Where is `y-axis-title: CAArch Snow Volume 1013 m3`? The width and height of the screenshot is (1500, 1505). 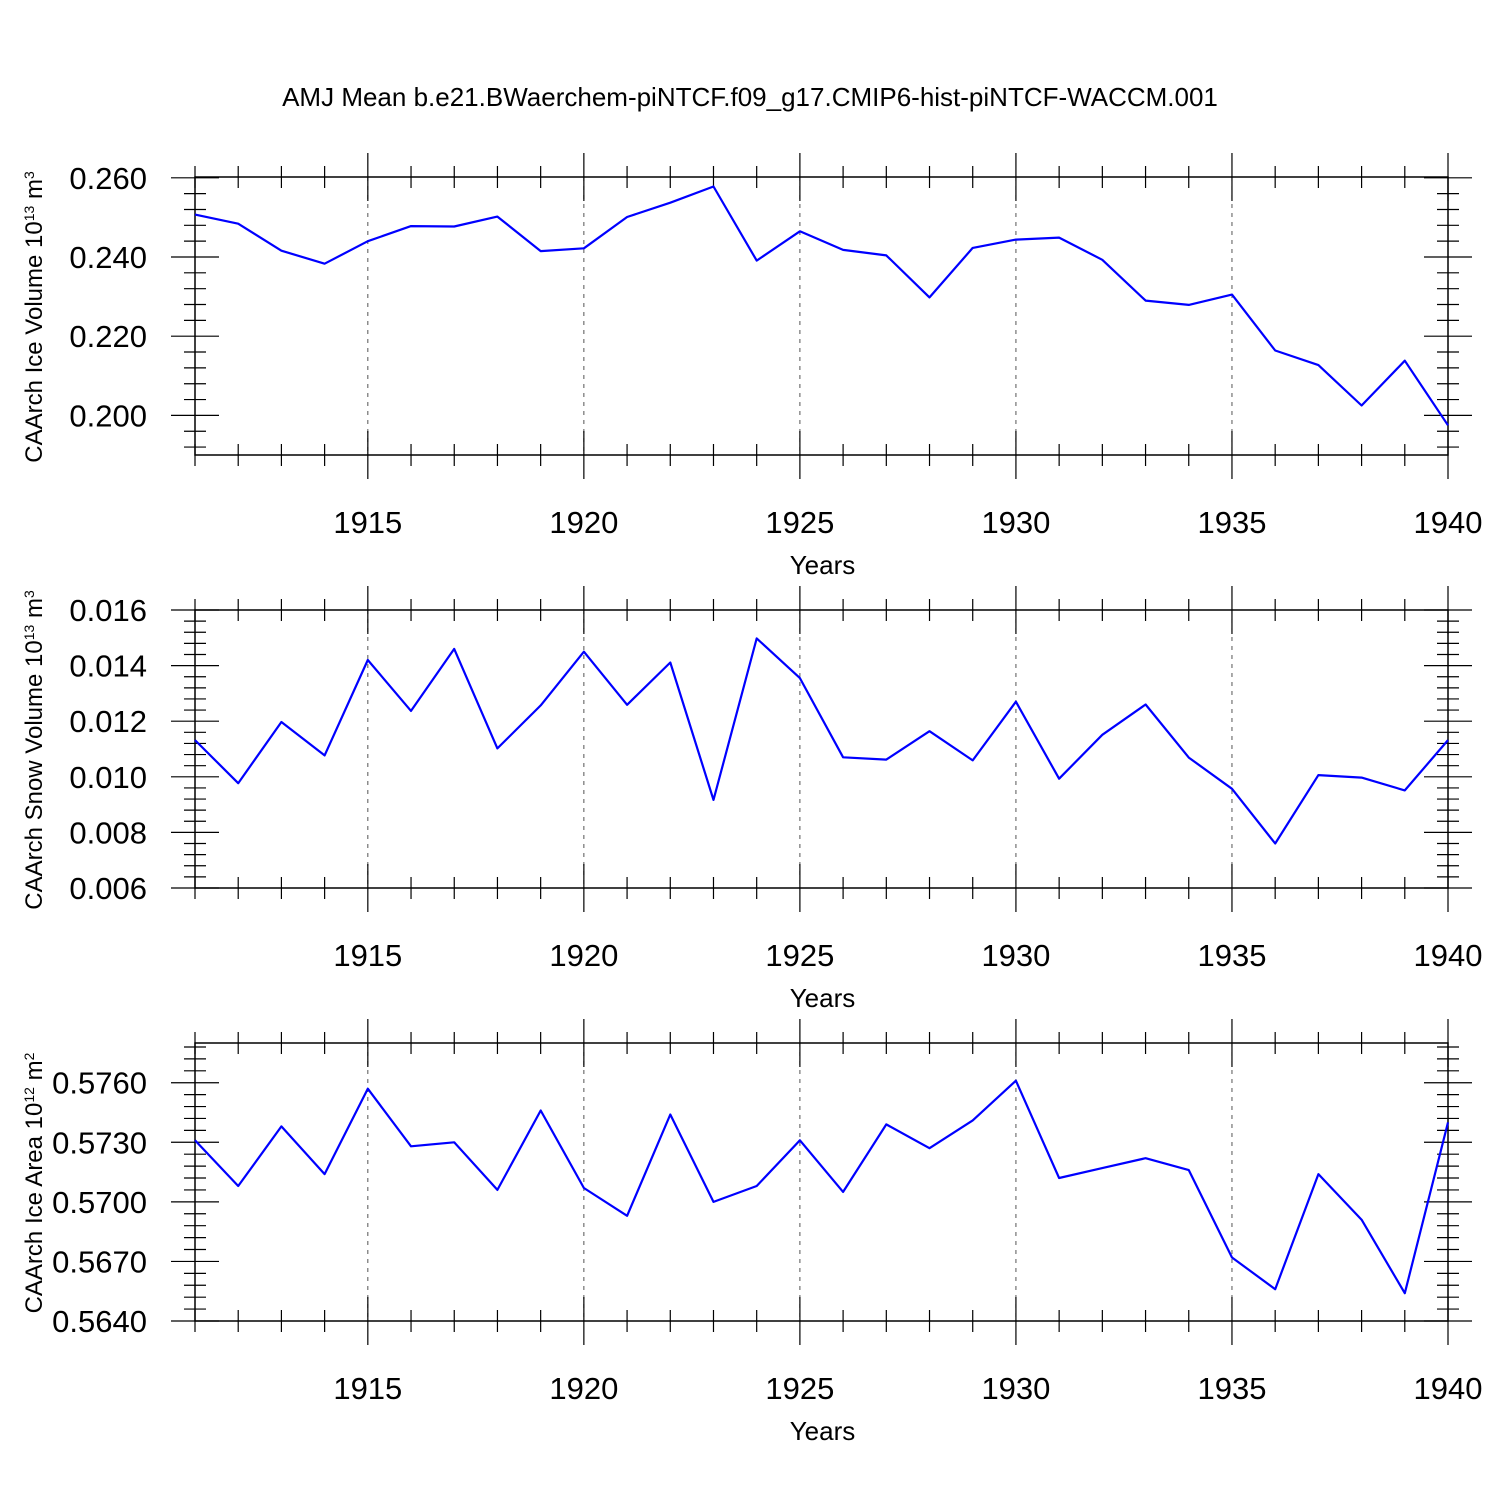 y-axis-title: CAArch Snow Volume 1013 m3 is located at coordinates (34, 750).